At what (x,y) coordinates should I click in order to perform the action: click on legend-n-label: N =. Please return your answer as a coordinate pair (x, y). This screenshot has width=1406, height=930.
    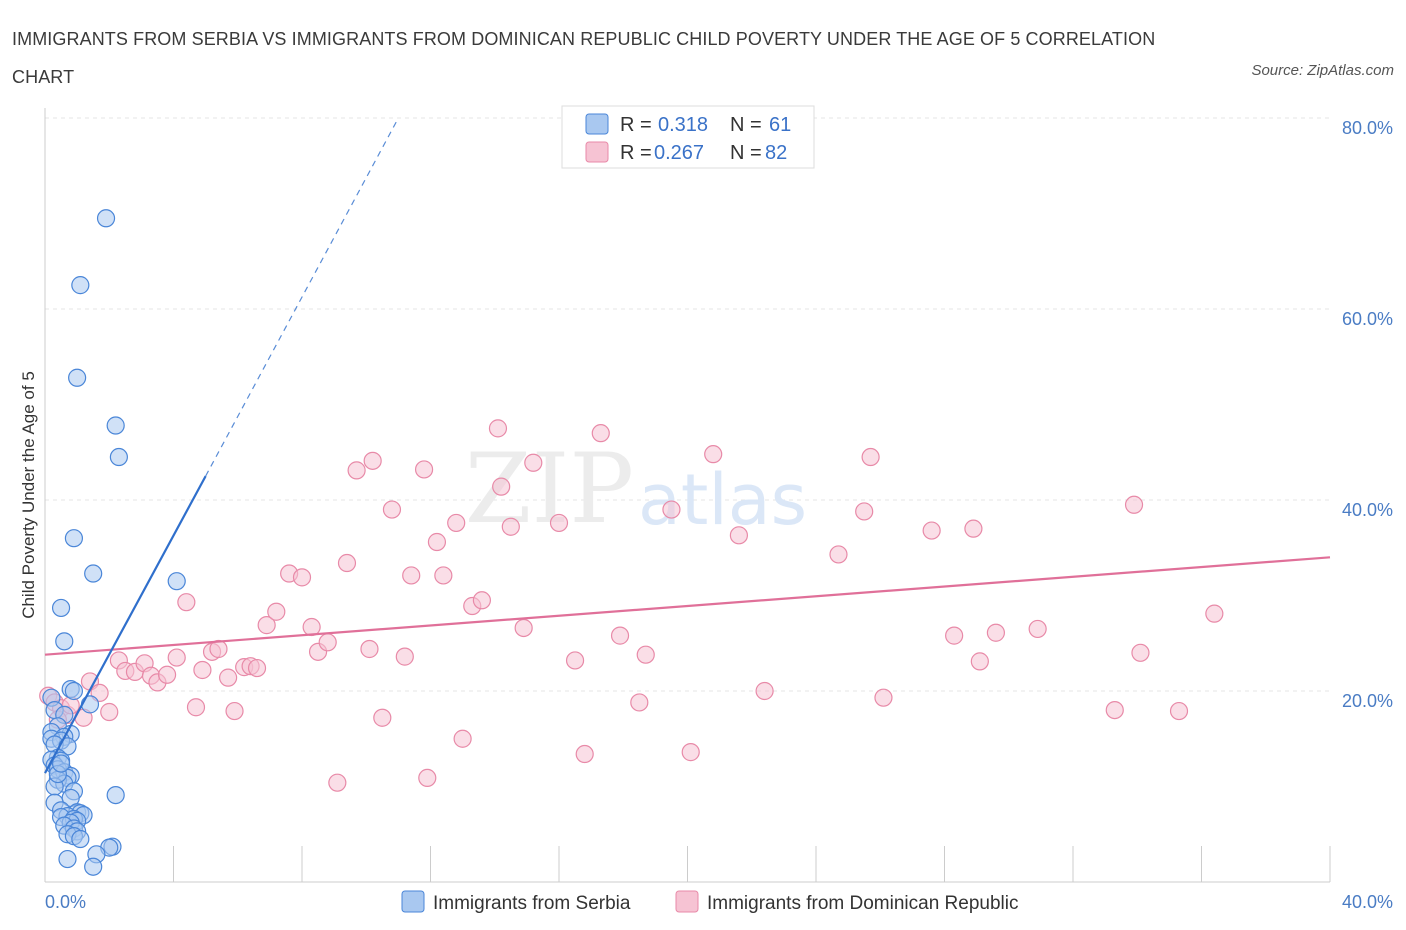
    Looking at the image, I should click on (746, 153).